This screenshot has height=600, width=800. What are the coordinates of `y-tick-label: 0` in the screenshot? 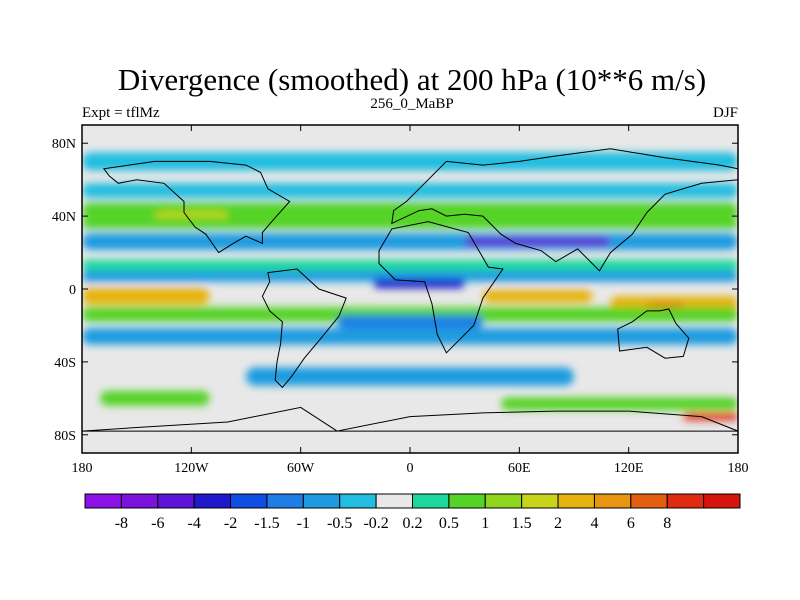 It's located at (72, 290).